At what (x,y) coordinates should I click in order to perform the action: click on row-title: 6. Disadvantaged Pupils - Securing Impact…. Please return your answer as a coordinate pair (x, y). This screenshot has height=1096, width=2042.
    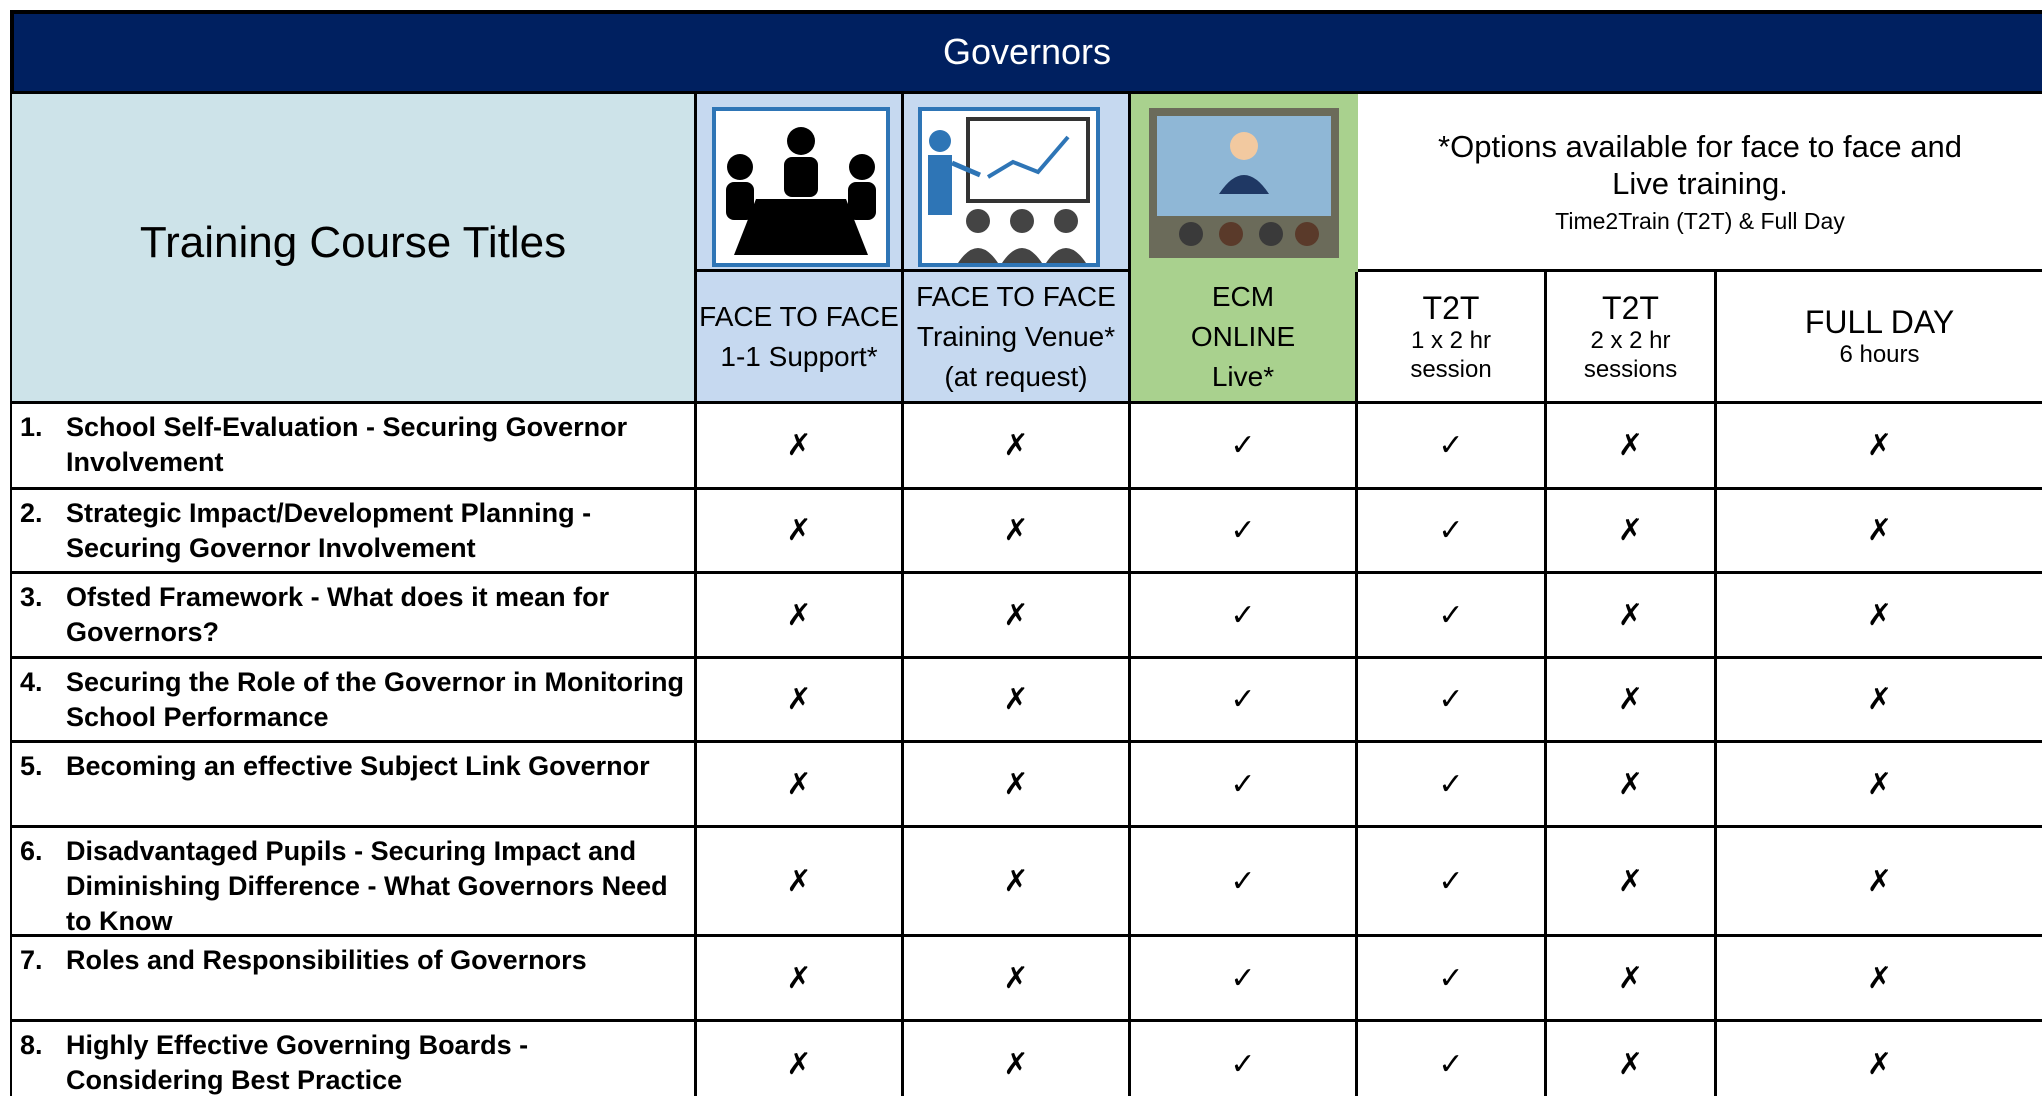
    Looking at the image, I should click on (354, 882).